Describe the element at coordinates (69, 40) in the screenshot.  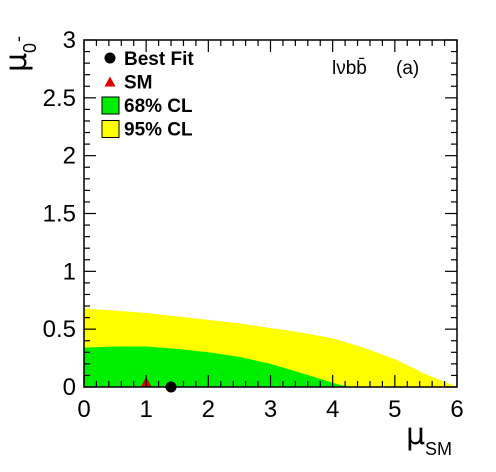
I see `y-tick-label: 3` at that location.